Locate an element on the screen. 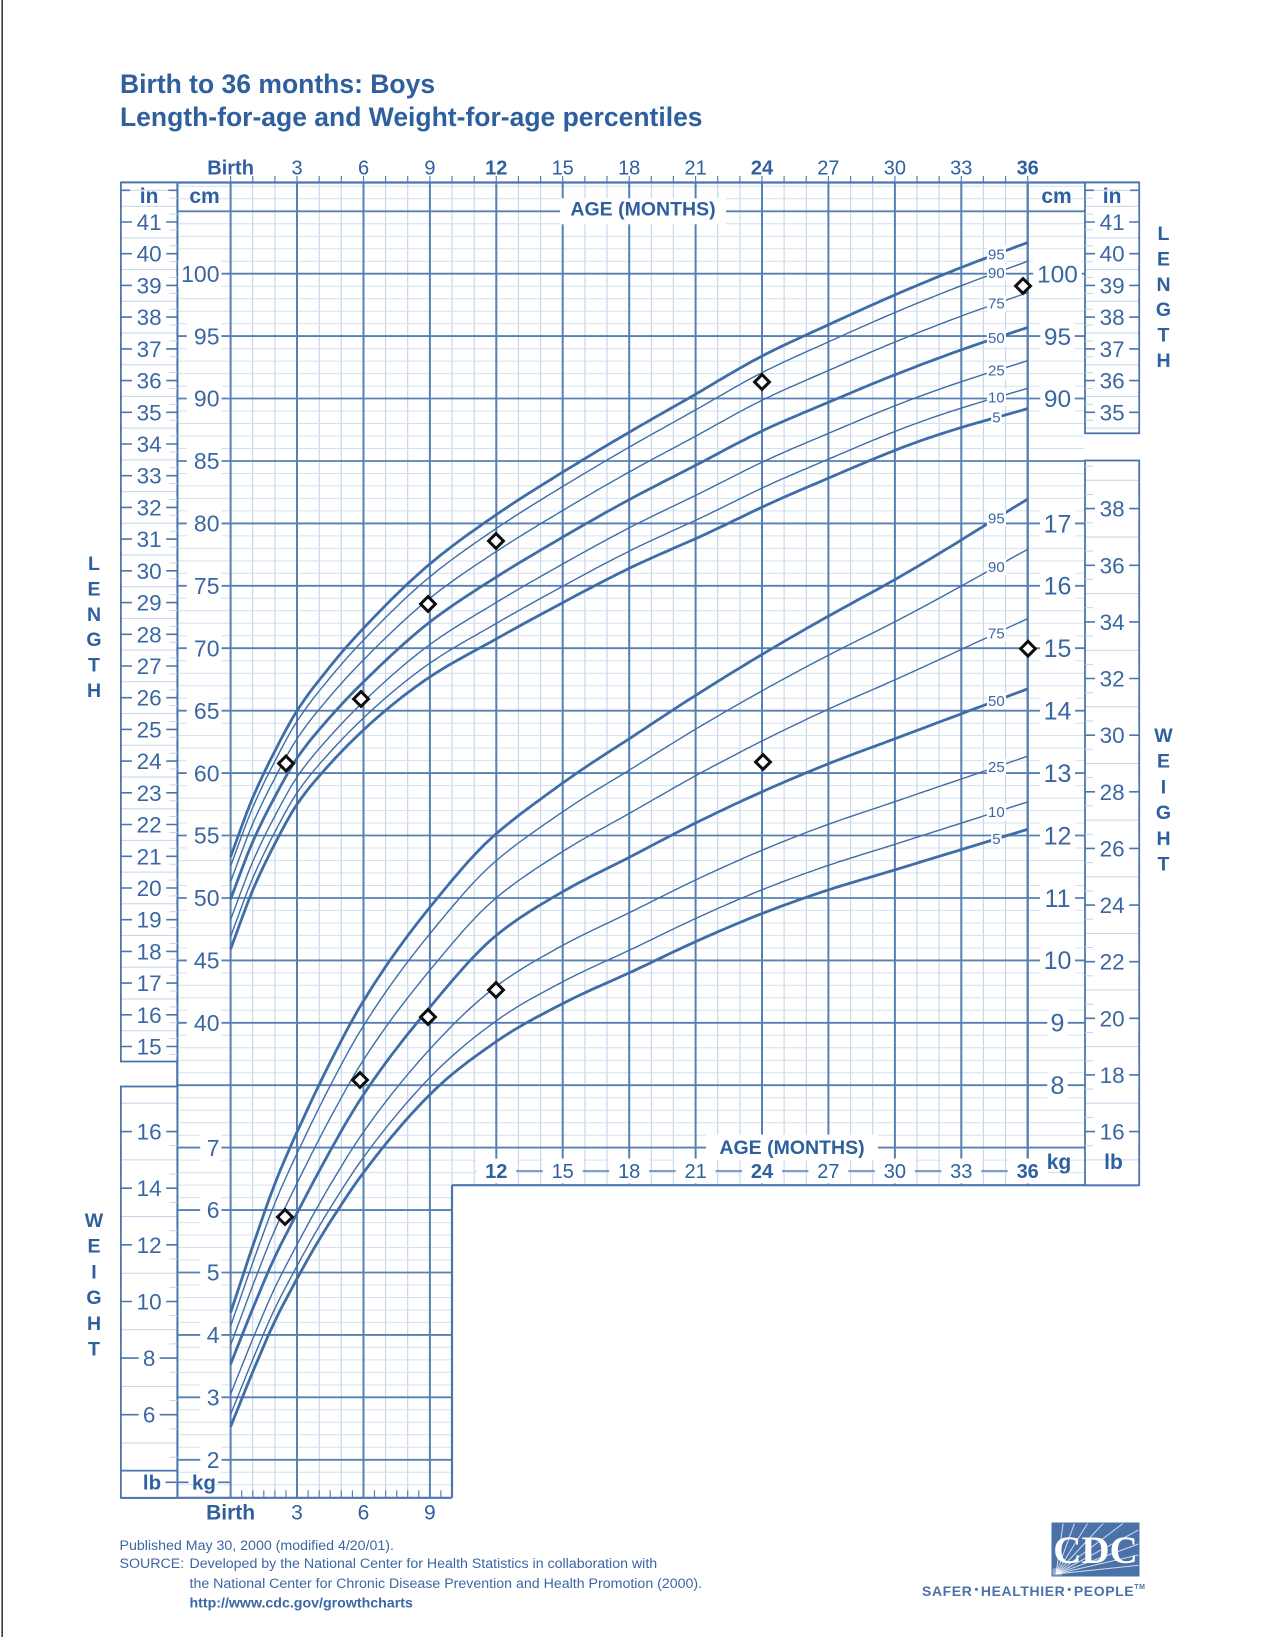 This screenshot has height=1637, width=1267. svg-text: 2 is located at coordinates (213, 1460).